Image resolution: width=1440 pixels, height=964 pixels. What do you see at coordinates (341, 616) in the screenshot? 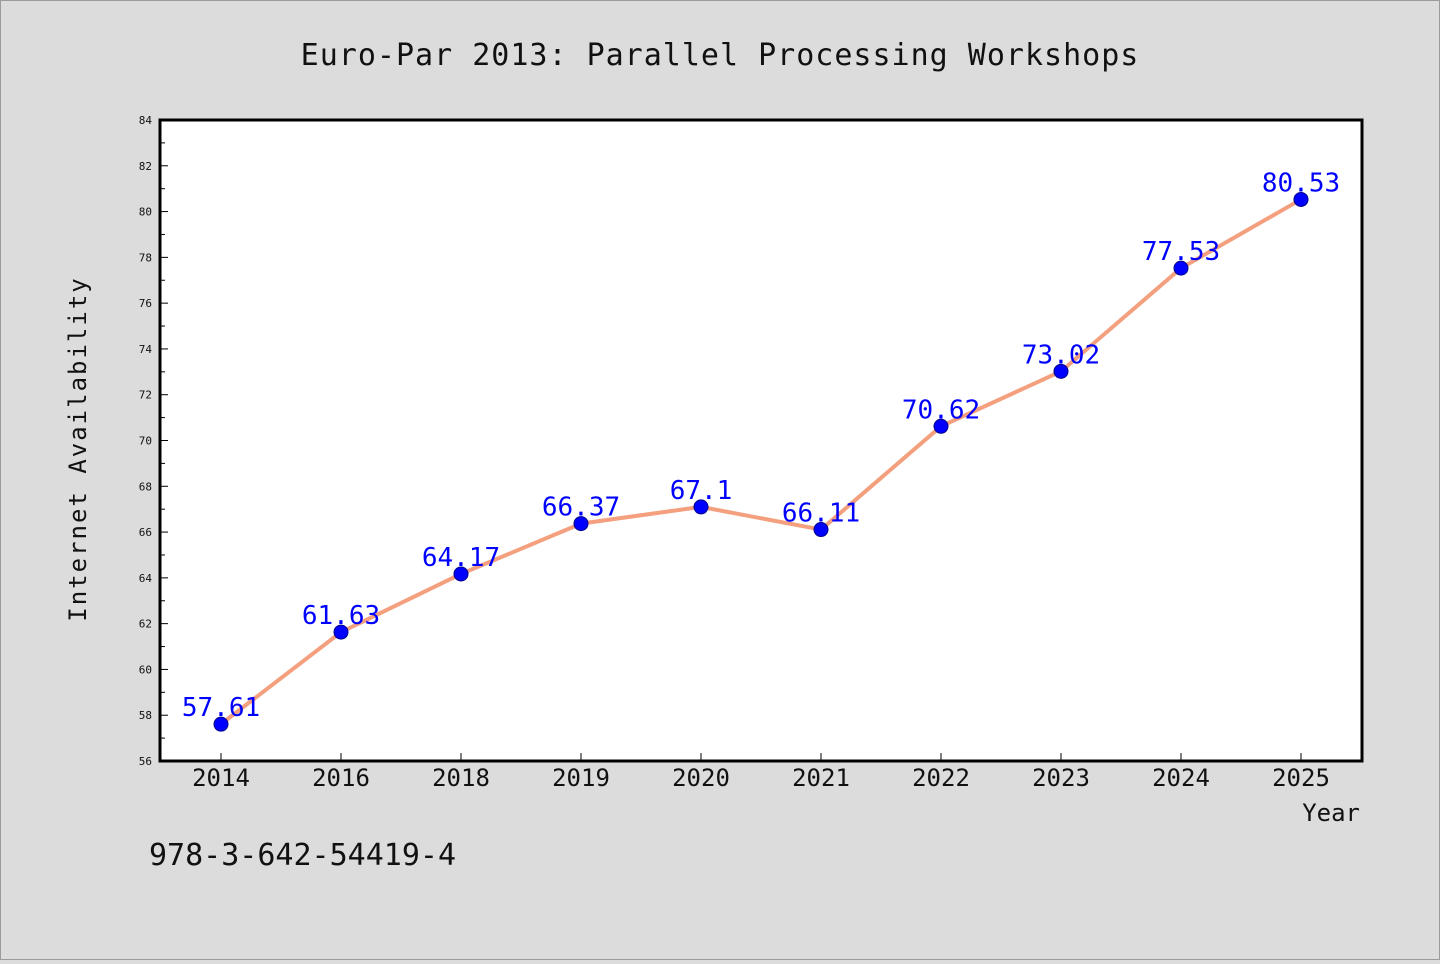
I see `data-label: 61.63` at bounding box center [341, 616].